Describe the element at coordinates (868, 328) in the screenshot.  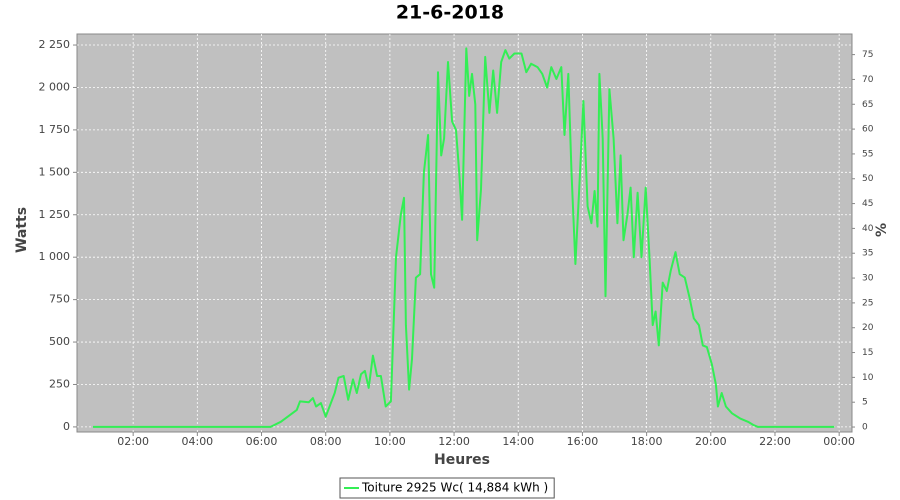
I see `y2-tick-label: 20` at that location.